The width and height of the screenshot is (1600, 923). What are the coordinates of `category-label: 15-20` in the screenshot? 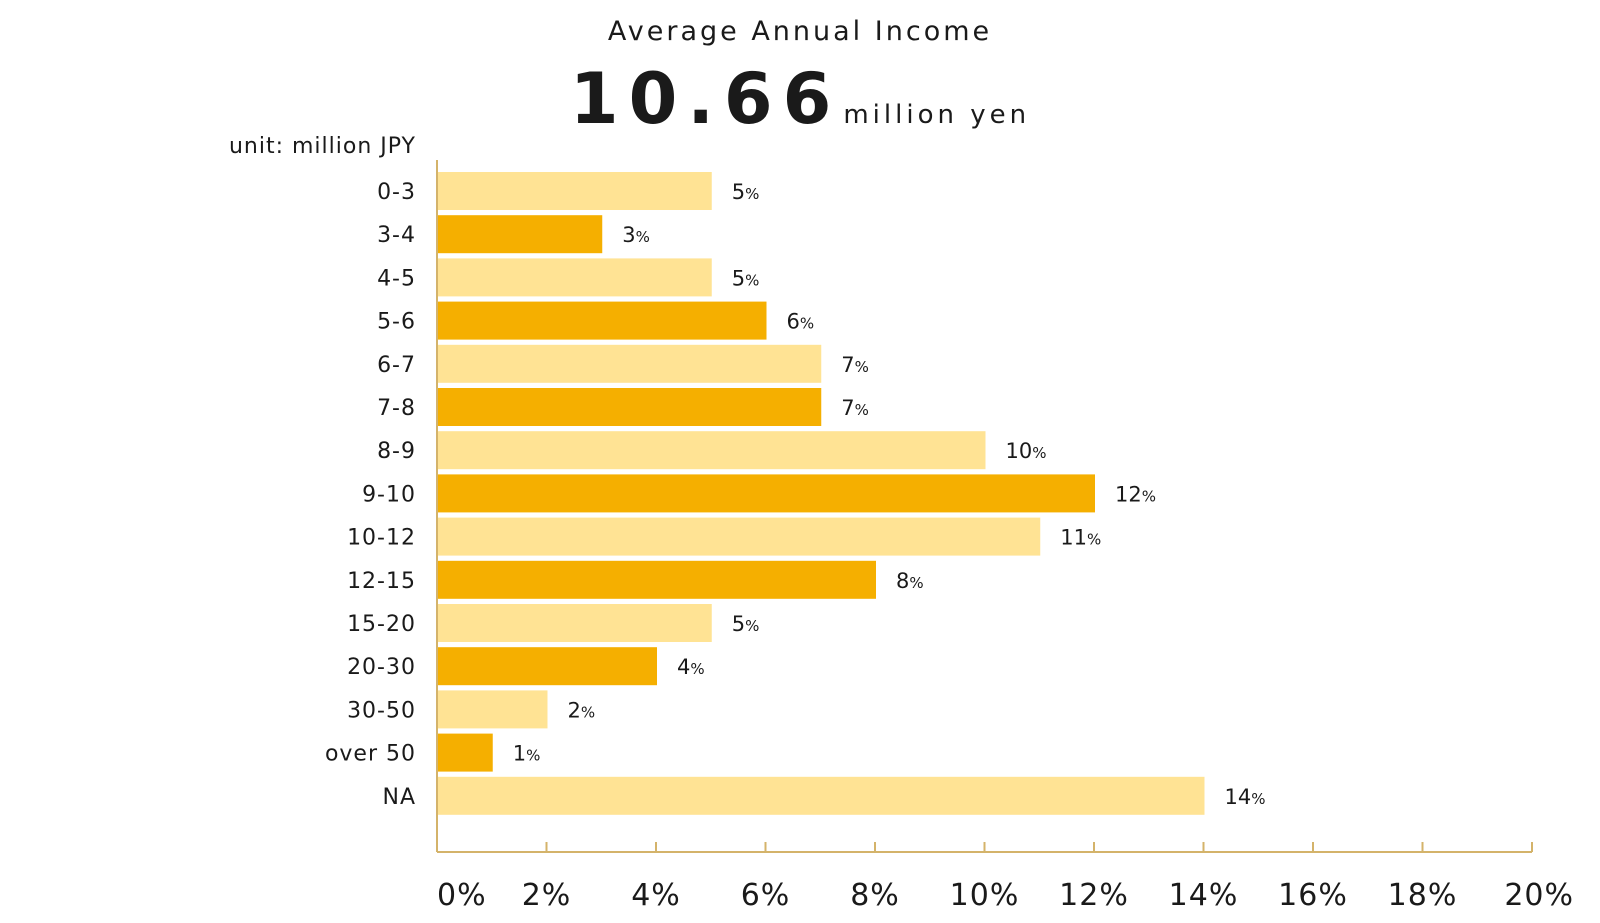 It's located at (381, 624).